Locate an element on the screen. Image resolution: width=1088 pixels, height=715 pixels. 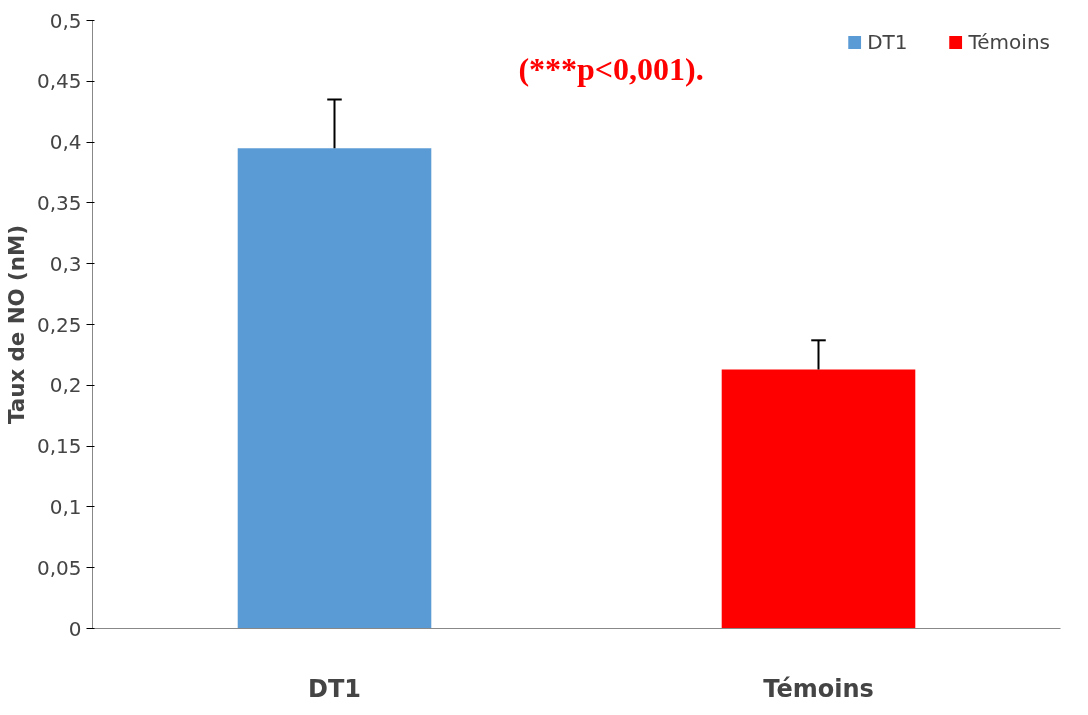
legend-label: DT1 is located at coordinates (887, 42).